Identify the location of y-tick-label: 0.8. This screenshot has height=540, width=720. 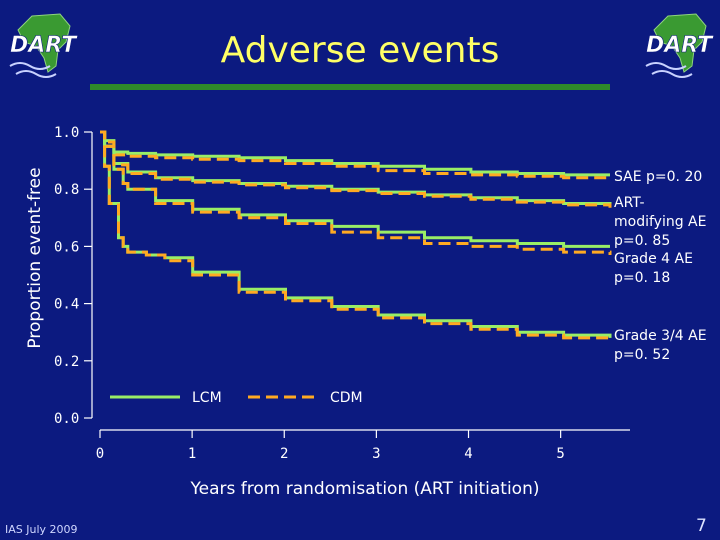
(66, 190).